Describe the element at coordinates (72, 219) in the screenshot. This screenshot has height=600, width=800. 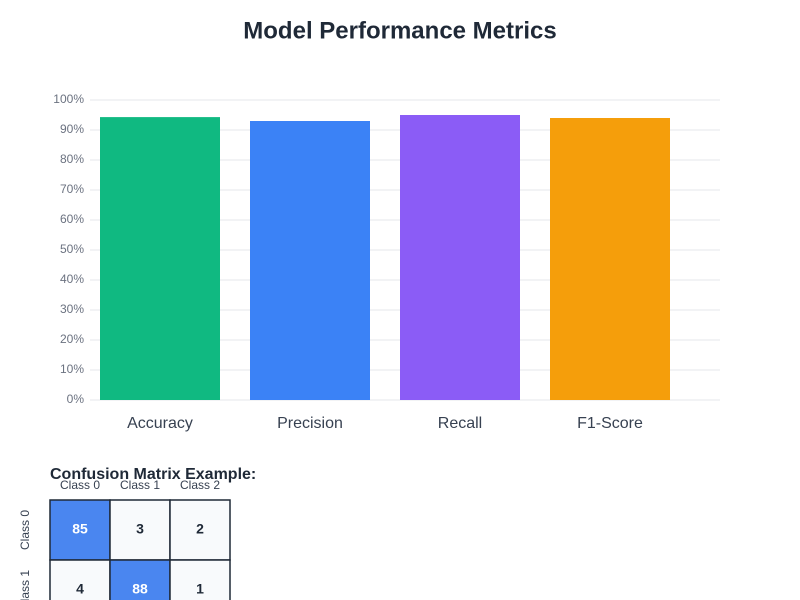
I see `y-tick-label: 60%` at that location.